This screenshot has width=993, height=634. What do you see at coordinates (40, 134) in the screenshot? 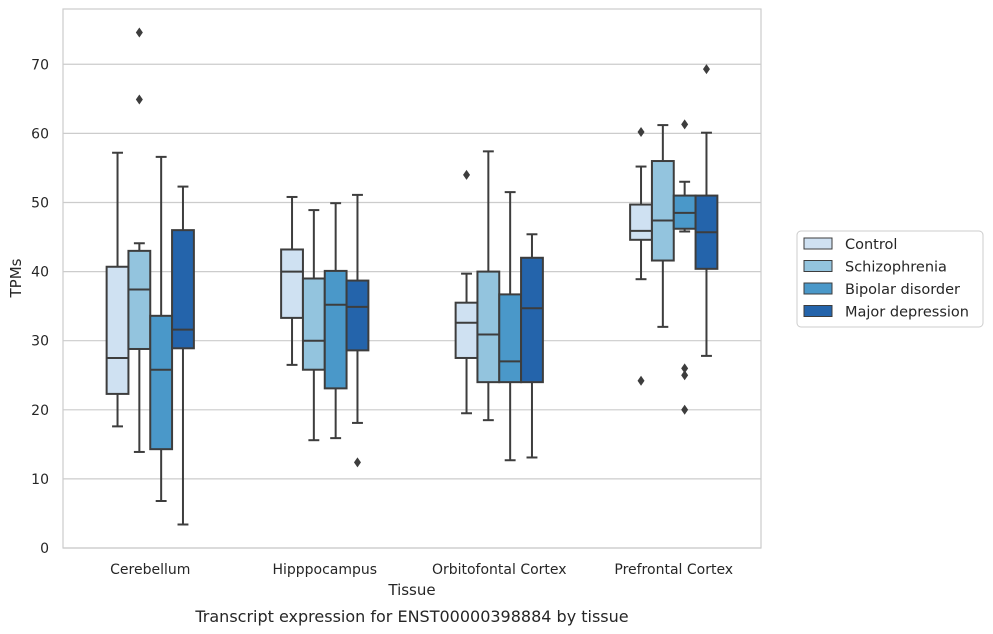
I see `y-tick-label: 60` at bounding box center [40, 134].